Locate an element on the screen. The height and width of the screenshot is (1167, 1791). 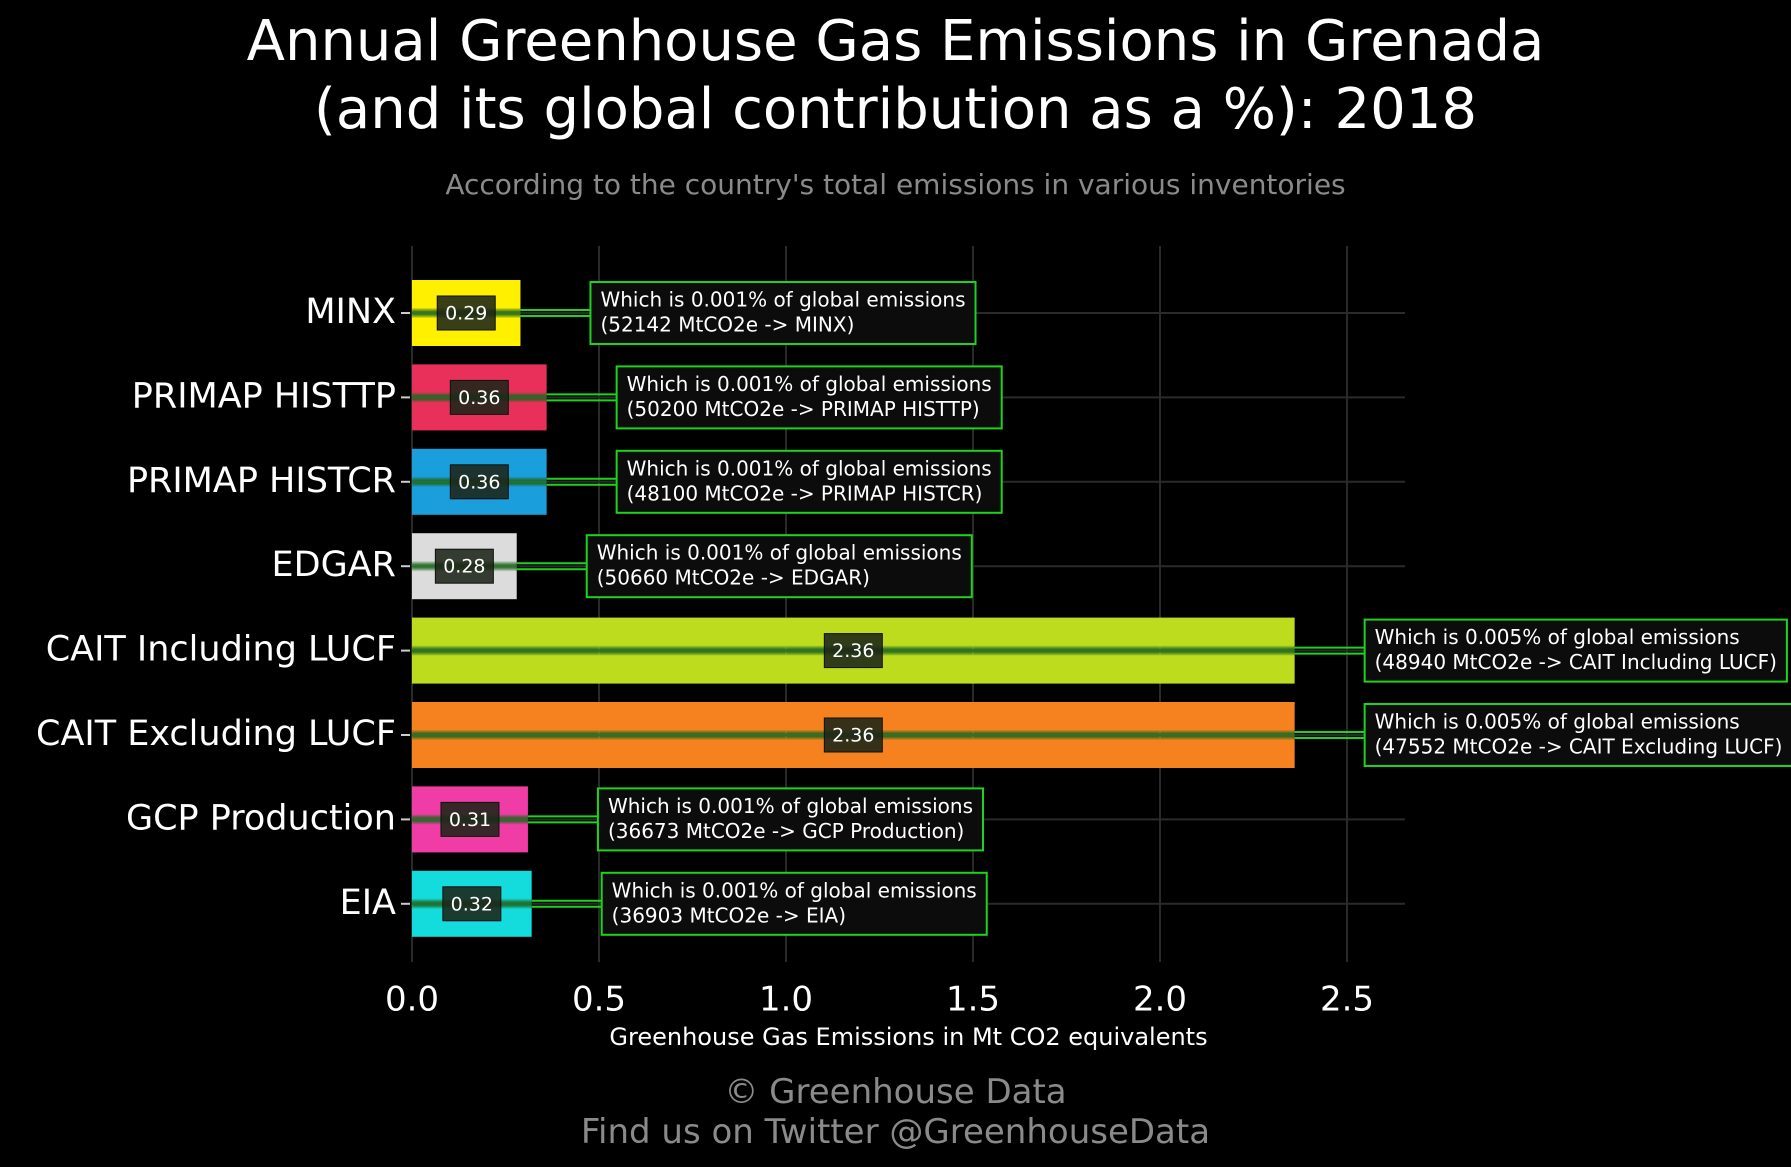
category-label: EDGAR is located at coordinates (334, 565).